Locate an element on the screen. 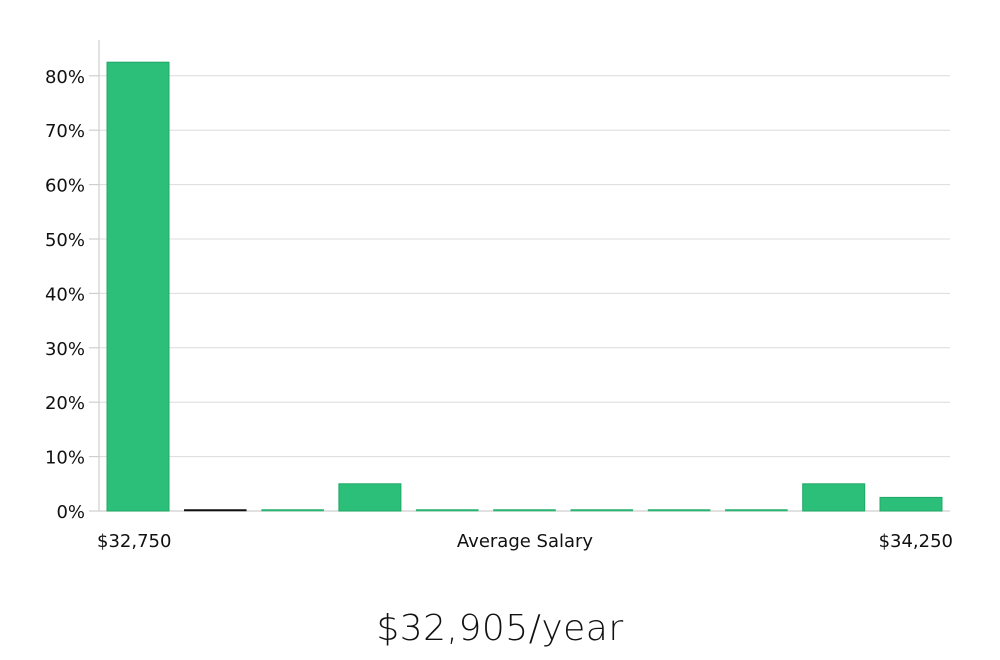 The height and width of the screenshot is (660, 1000). x-axis-title: Average Salary is located at coordinates (525, 541).